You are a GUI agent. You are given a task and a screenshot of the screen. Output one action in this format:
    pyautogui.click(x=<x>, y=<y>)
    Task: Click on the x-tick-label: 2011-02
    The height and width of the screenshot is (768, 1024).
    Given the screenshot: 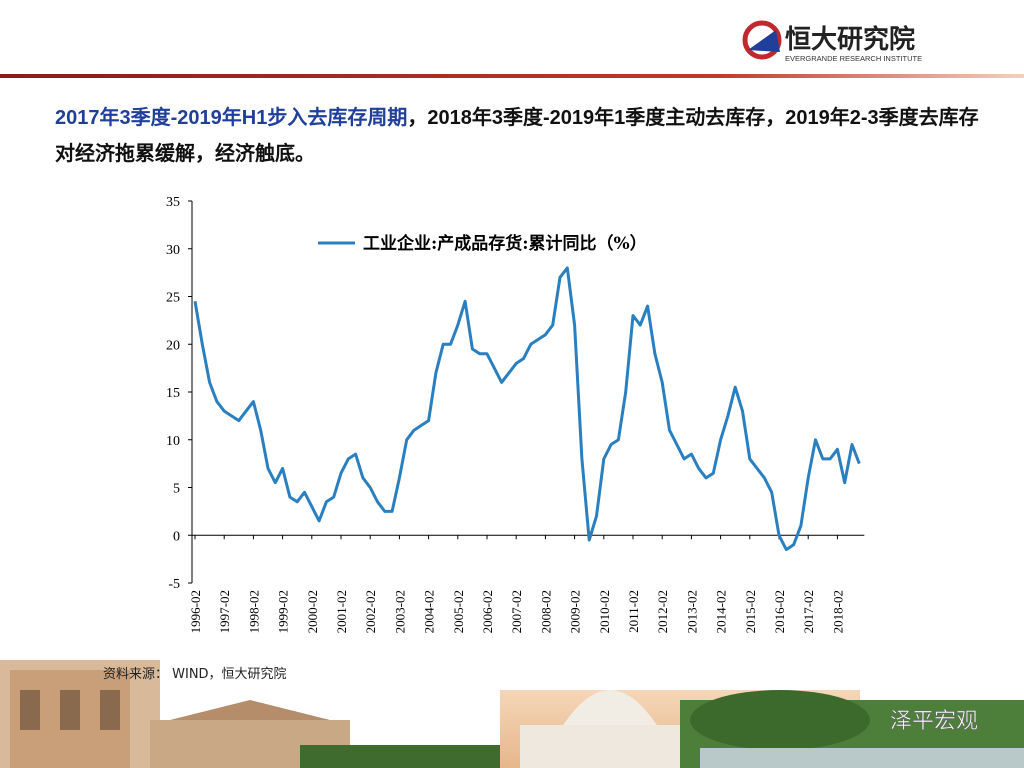 What is the action you would take?
    pyautogui.click(x=633, y=611)
    